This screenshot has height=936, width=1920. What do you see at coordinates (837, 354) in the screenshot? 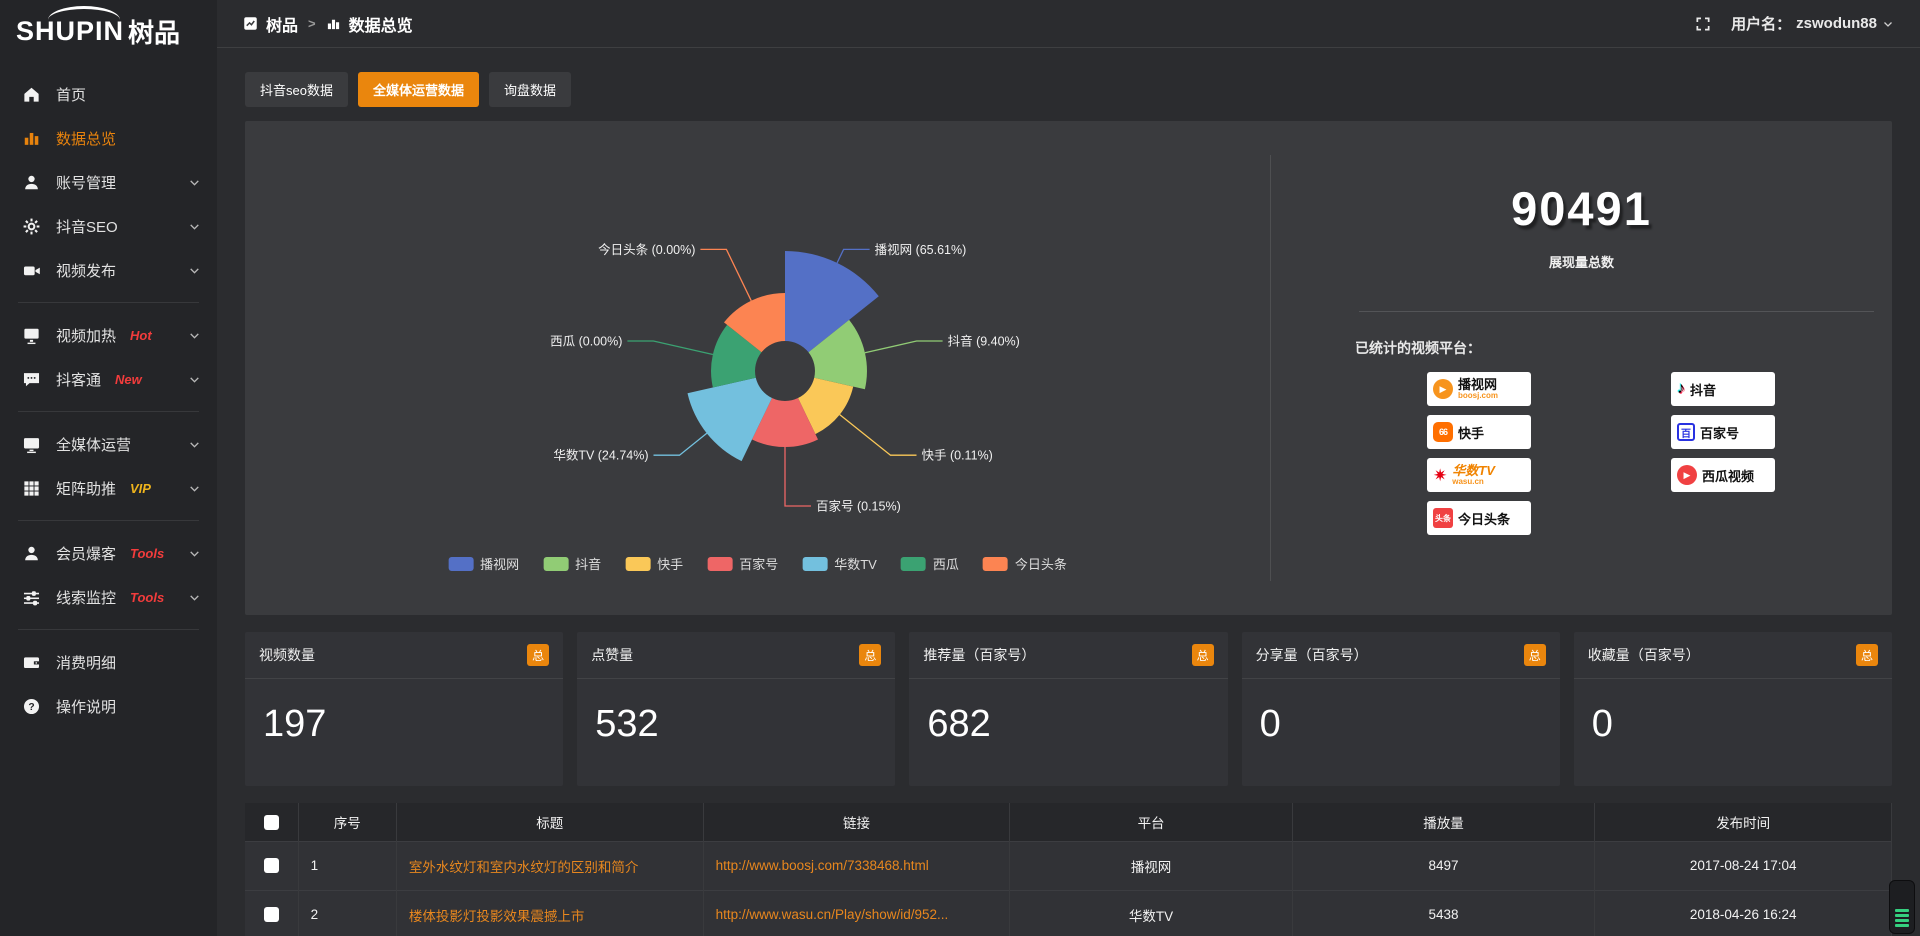
I see `pie-slice-抖音` at bounding box center [837, 354].